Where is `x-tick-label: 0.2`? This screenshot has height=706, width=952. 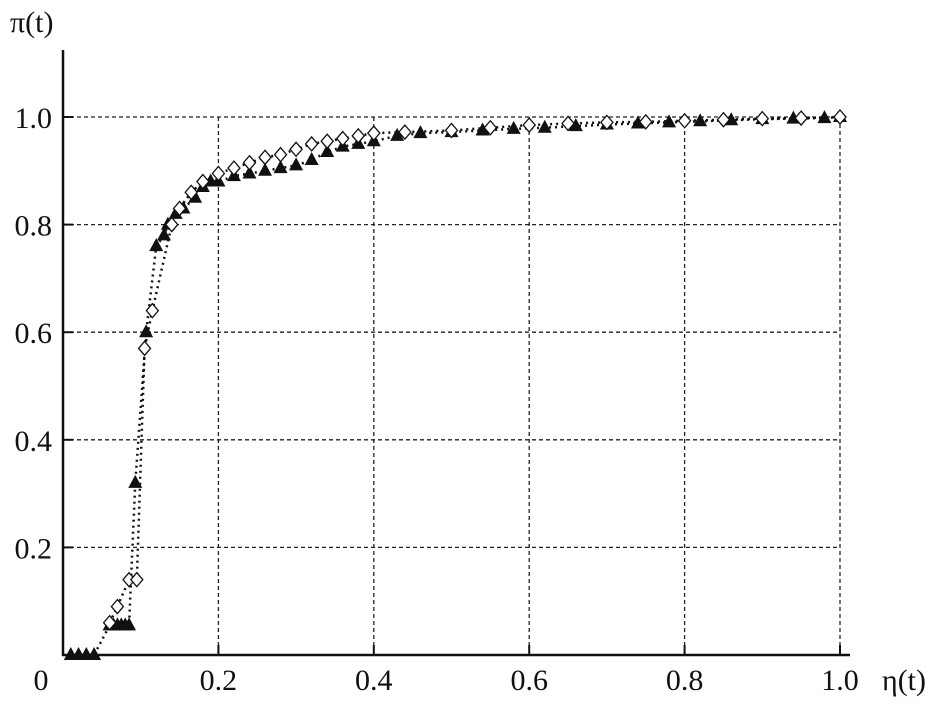
x-tick-label: 0.2 is located at coordinates (219, 680).